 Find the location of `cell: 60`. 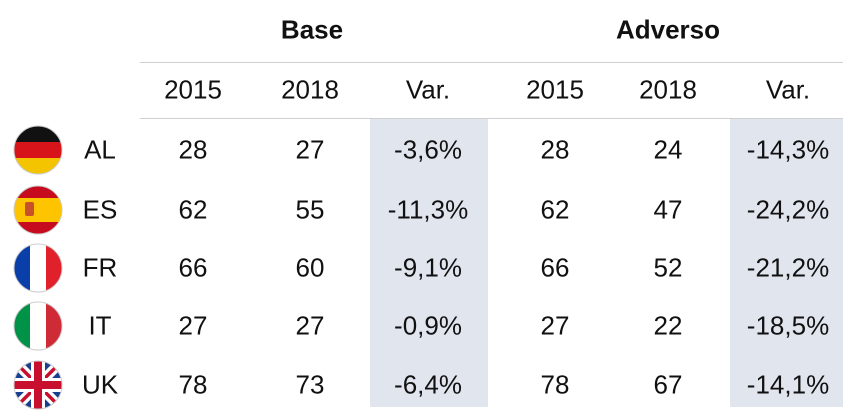

cell: 60 is located at coordinates (310, 267).